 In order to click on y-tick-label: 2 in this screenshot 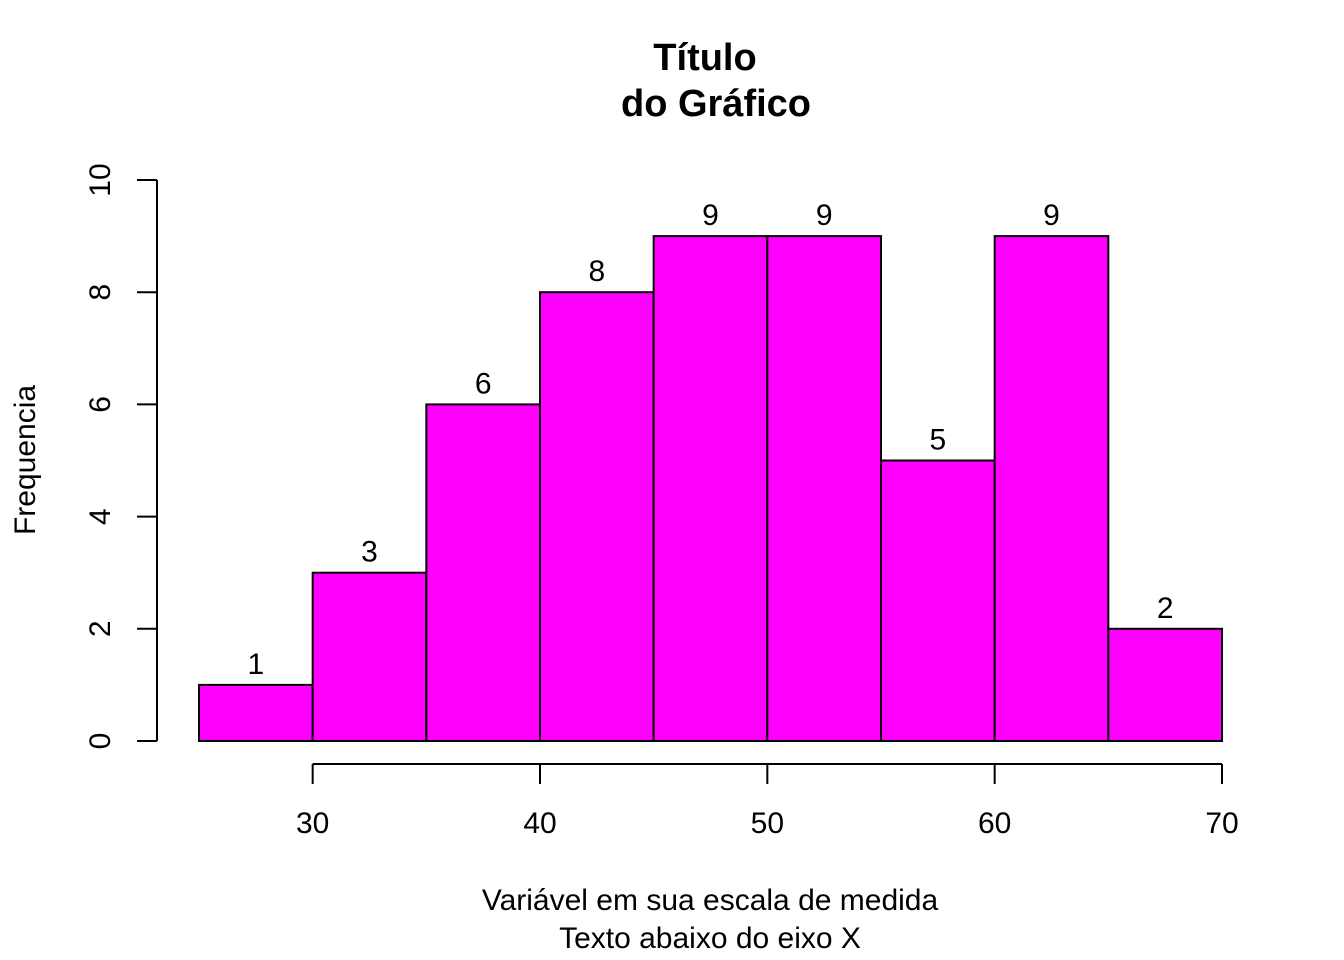, I will do `click(100, 628)`.